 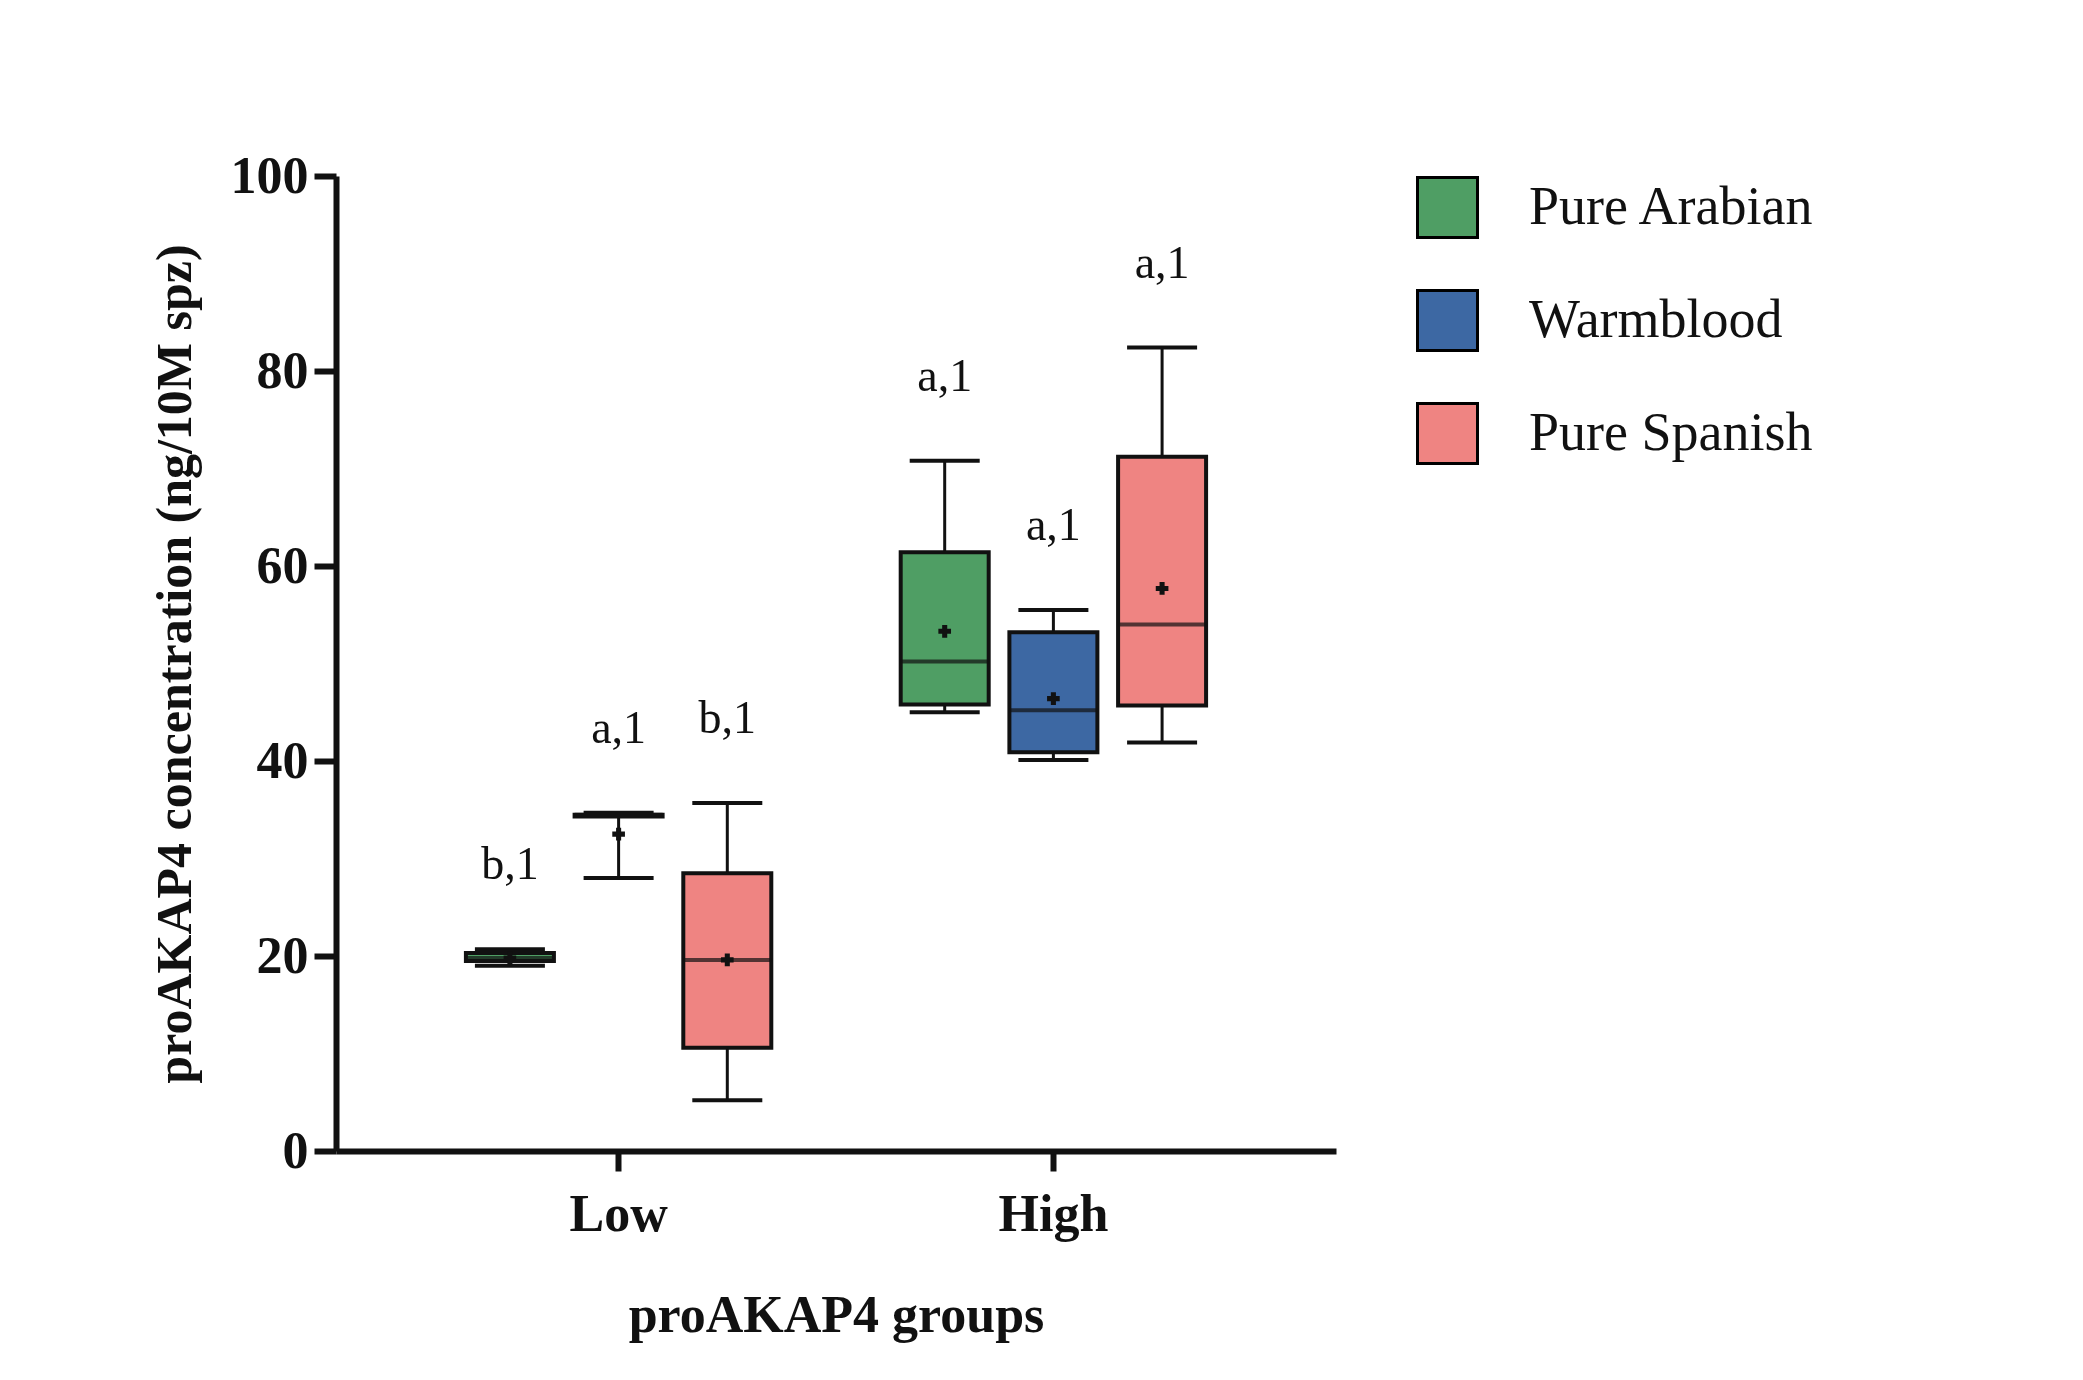 I want to click on x-tick-label: Low, so click(x=619, y=1213).